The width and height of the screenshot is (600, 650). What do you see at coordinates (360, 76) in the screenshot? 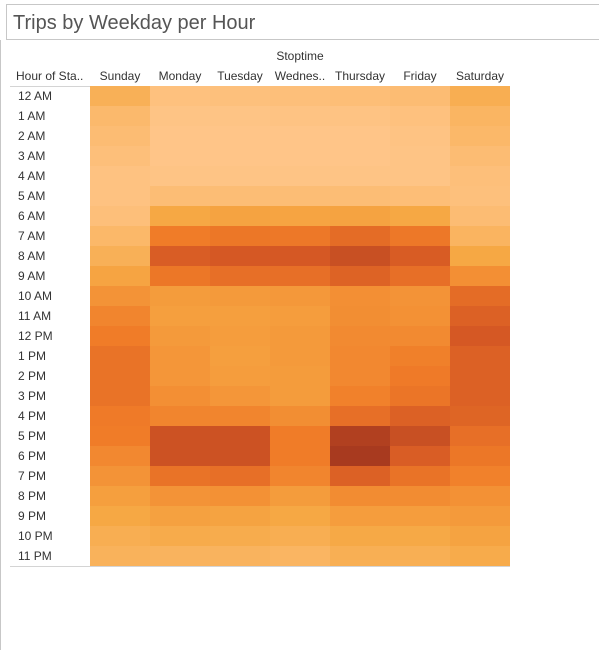
I see `column-header: Thursday` at bounding box center [360, 76].